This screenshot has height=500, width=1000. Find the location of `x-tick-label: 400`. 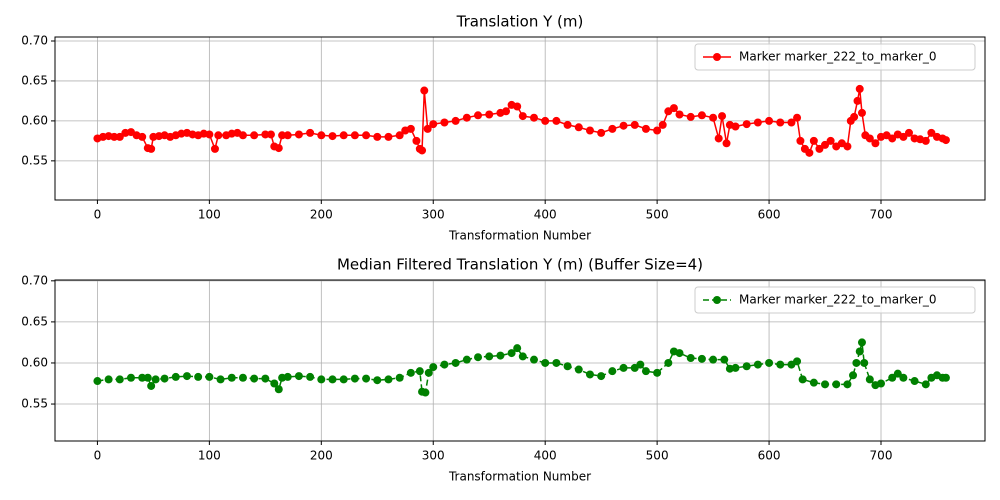

x-tick-label: 400 is located at coordinates (545, 456).